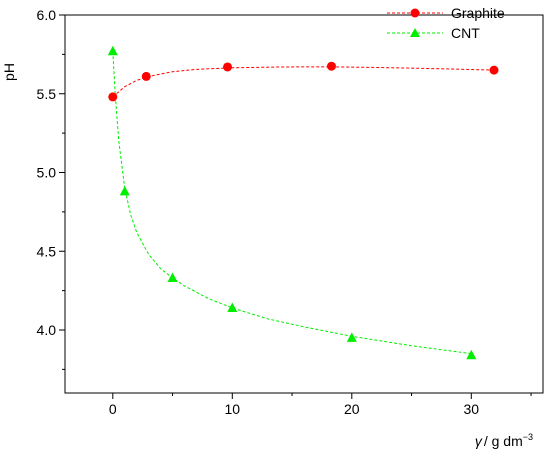  What do you see at coordinates (47, 330) in the screenshot?
I see `y-tick-label: 4.0` at bounding box center [47, 330].